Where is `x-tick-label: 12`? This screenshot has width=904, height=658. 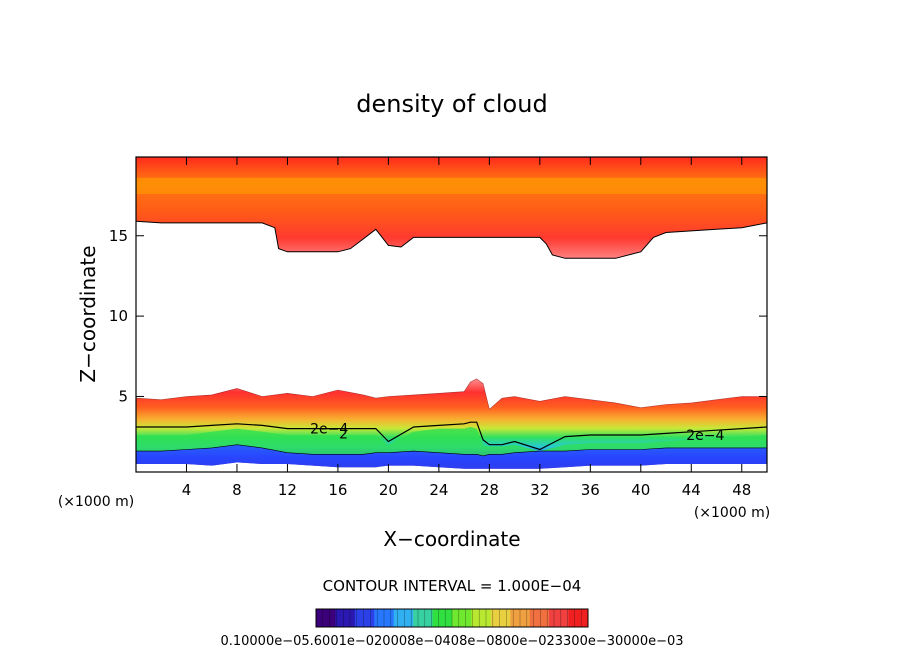 x-tick-label: 12 is located at coordinates (287, 490).